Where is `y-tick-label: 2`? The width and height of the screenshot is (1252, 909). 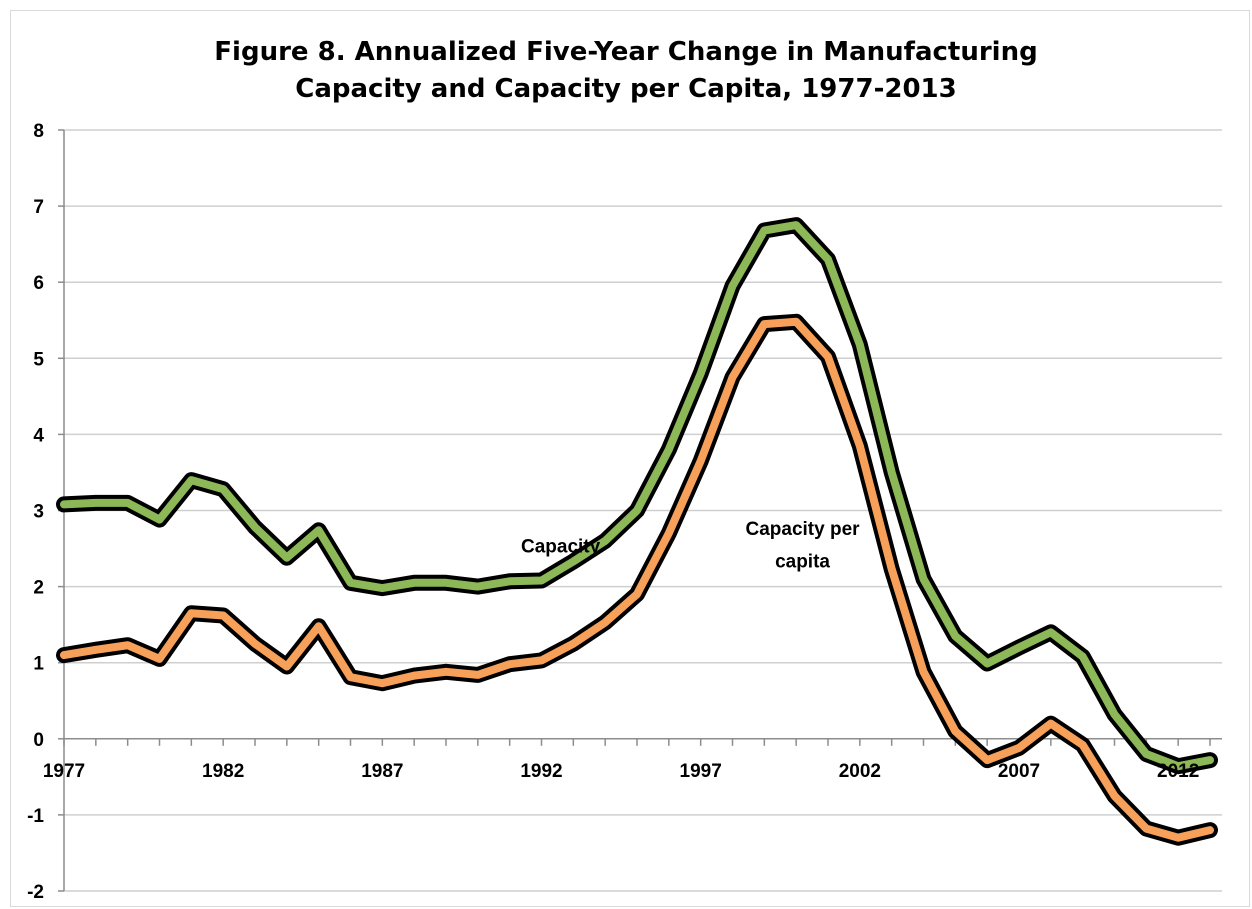 y-tick-label: 2 is located at coordinates (38, 588).